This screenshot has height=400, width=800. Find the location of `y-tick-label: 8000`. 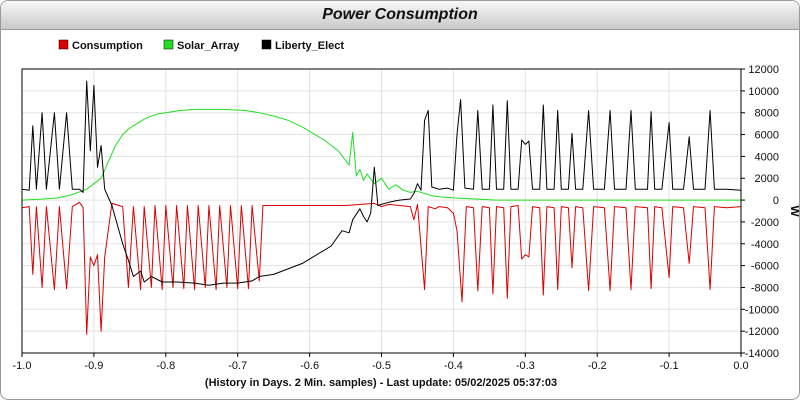

y-tick-label: 8000 is located at coordinates (767, 114).